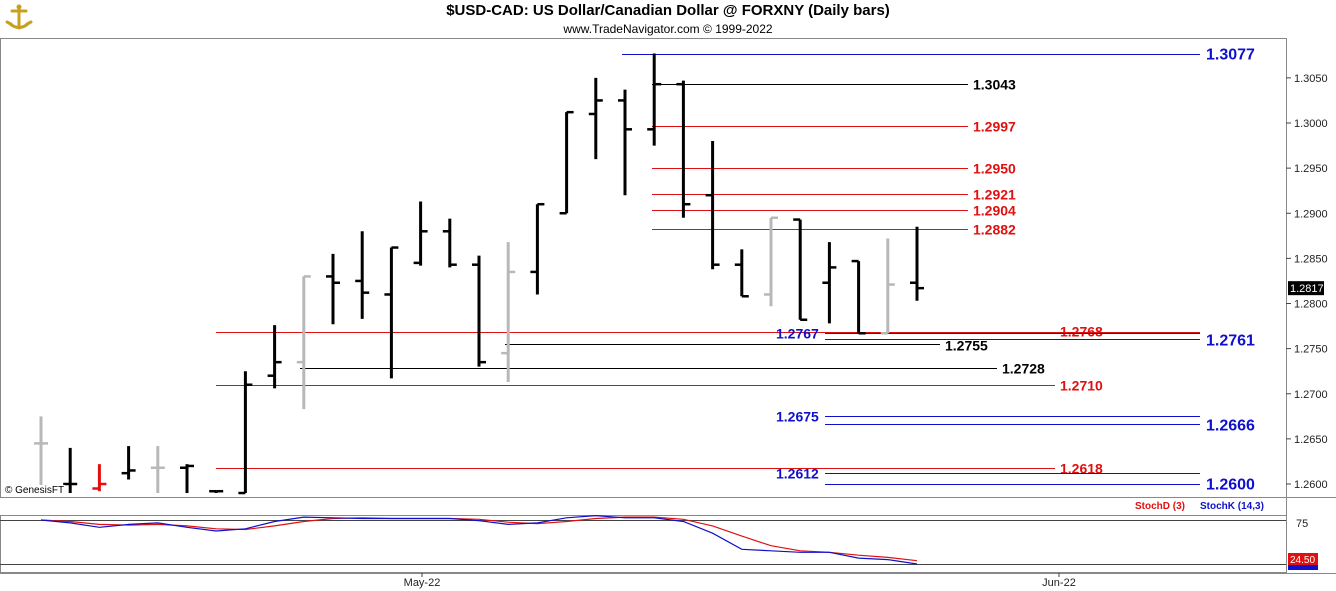  What do you see at coordinates (1311, 124) in the screenshot?
I see `price-tick-label: 1.3000` at bounding box center [1311, 124].